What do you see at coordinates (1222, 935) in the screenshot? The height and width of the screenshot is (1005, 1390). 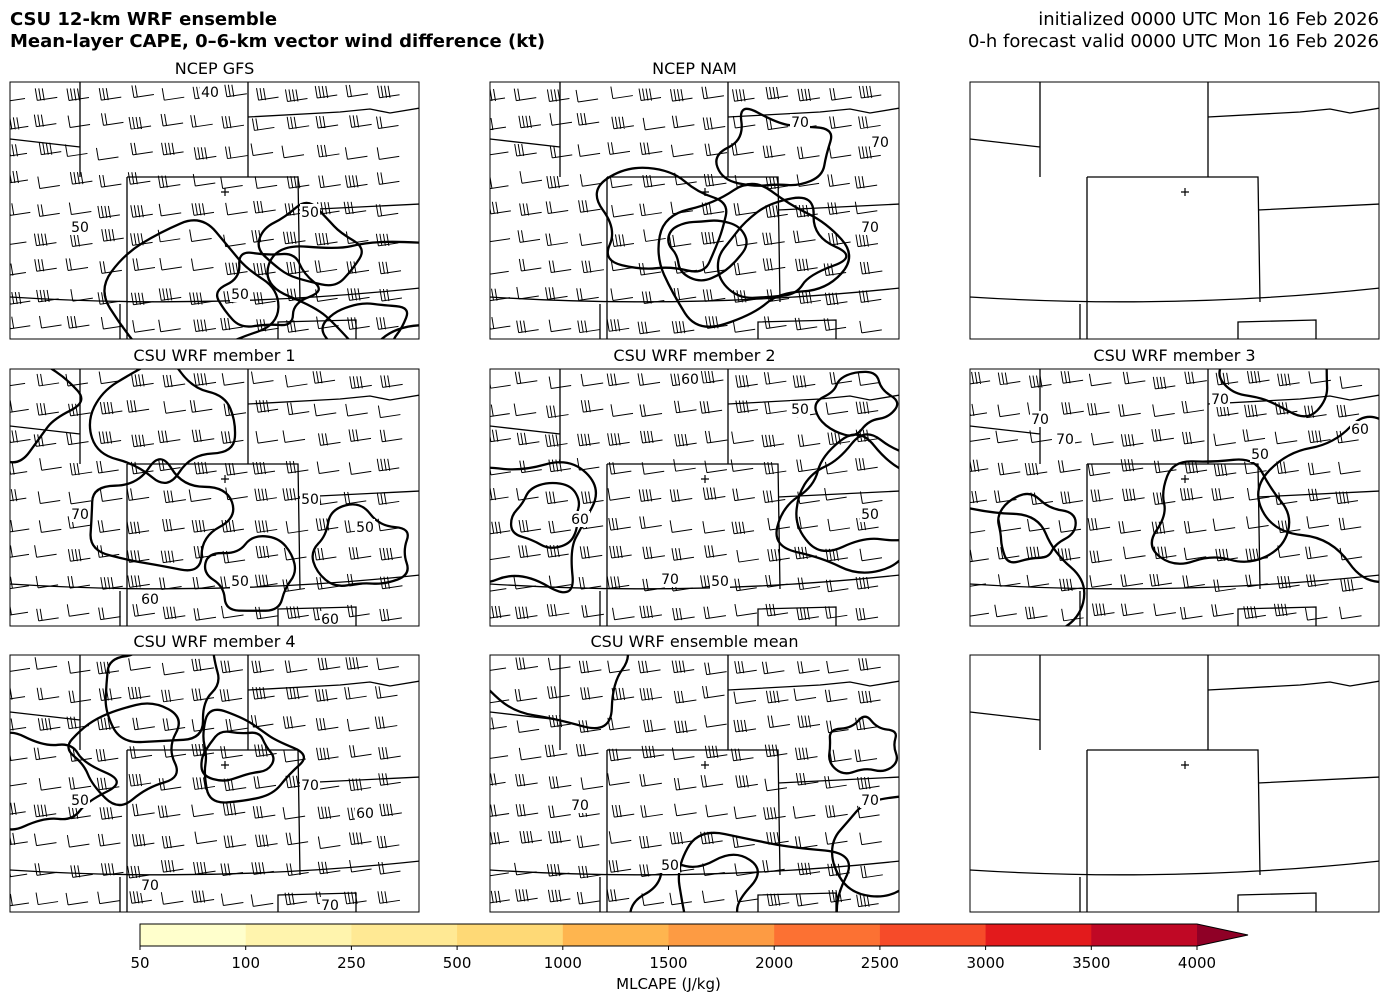 I see `colorbar-extend` at bounding box center [1222, 935].